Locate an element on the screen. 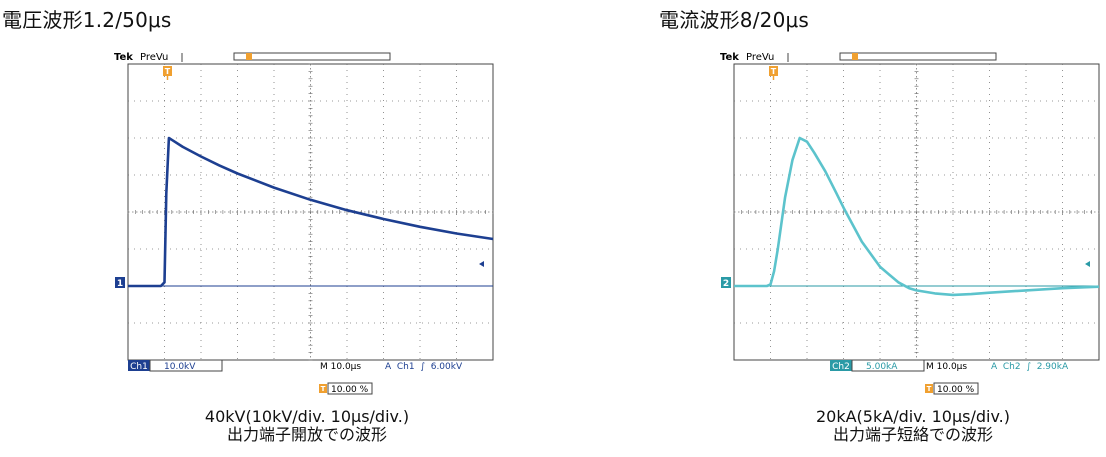  svg-text: 2 is located at coordinates (726, 284).